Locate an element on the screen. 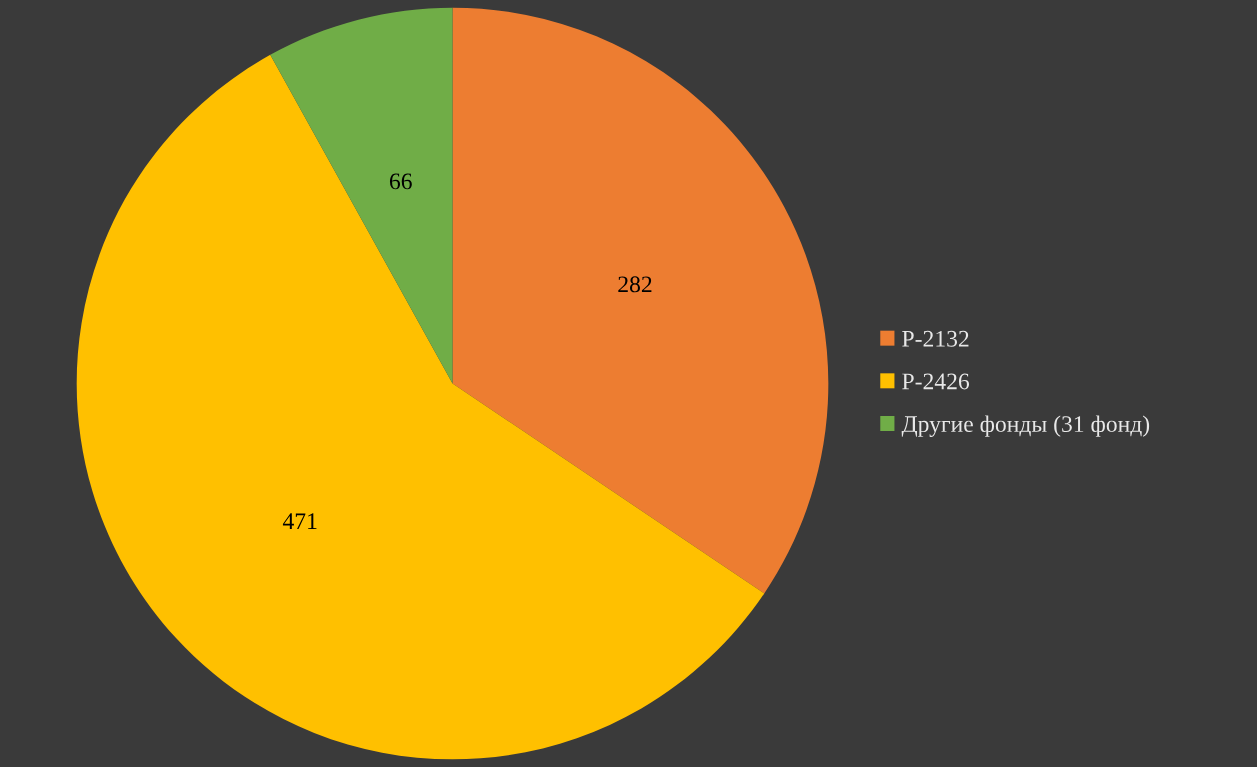 Image resolution: width=1257 pixels, height=767 pixels. data-label: 282 is located at coordinates (635, 284).